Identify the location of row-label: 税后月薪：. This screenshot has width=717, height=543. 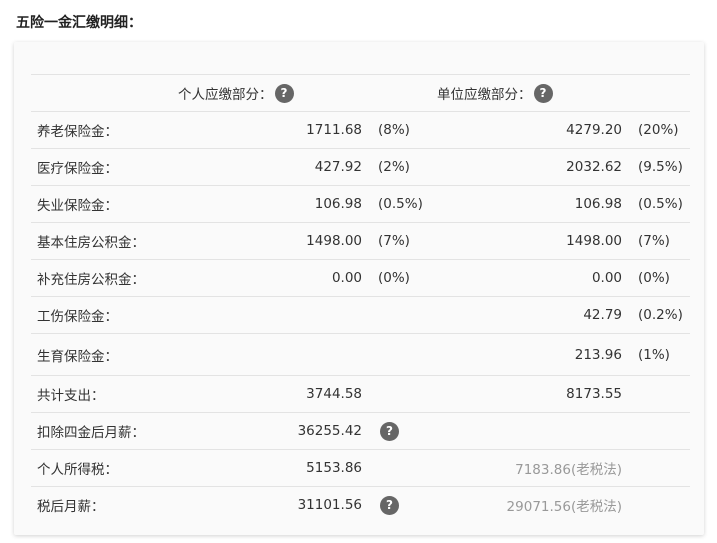
(71, 507).